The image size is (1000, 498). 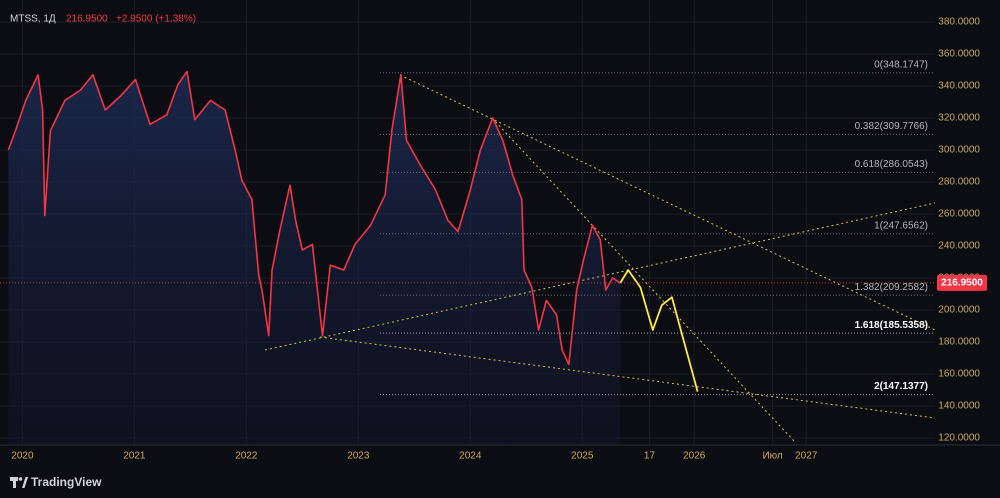 I want to click on trend-line, so click(x=627, y=377).